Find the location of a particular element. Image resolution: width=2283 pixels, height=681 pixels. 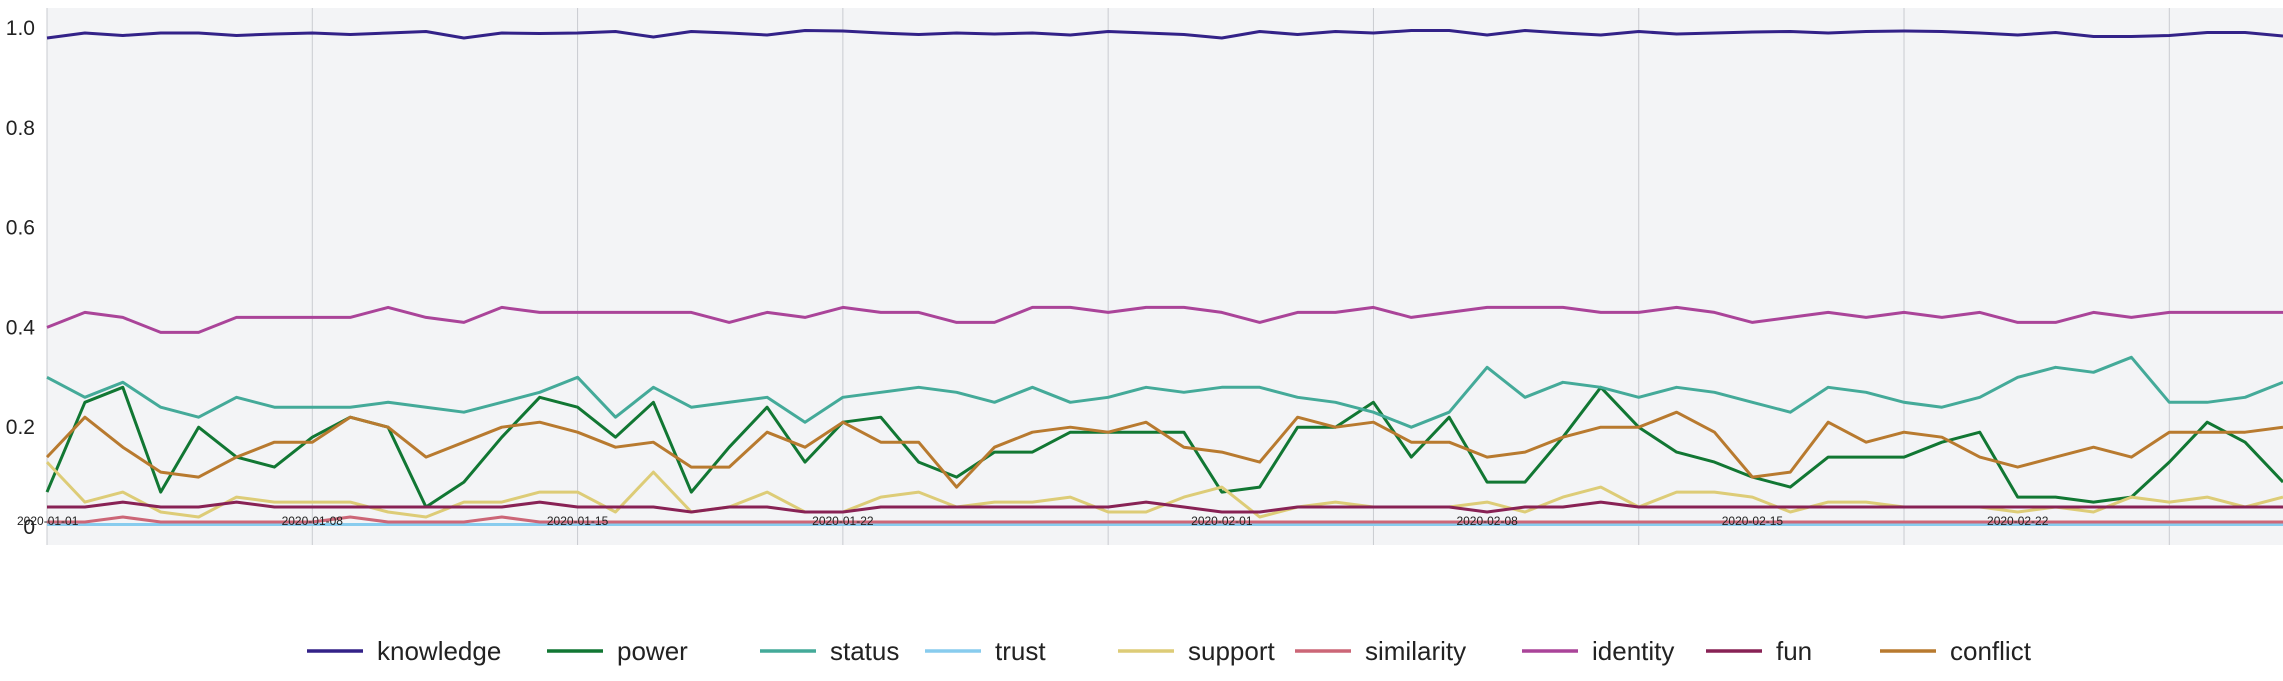

legend-item-support: support is located at coordinates (1196, 651).